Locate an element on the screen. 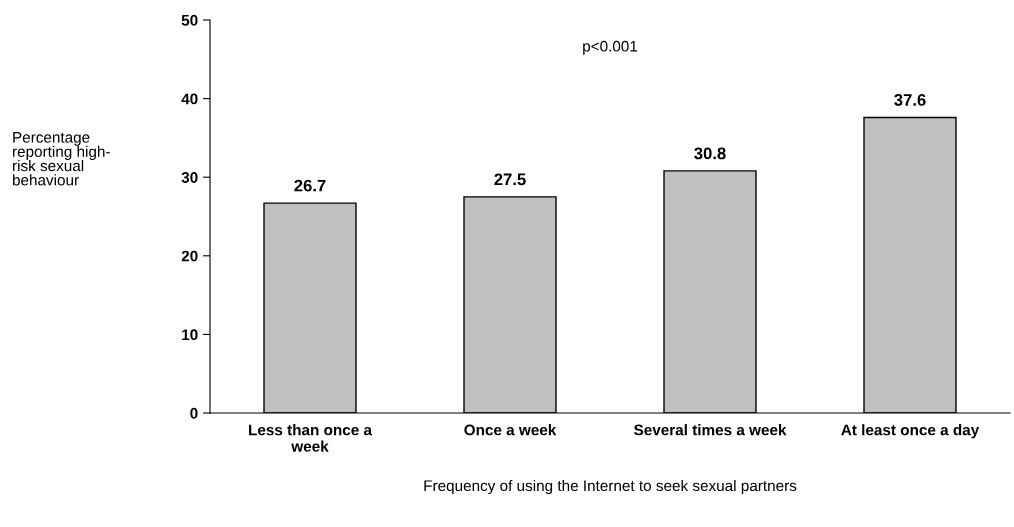 This screenshot has height=527, width=1014. y-tick-label: 40 is located at coordinates (189, 99).